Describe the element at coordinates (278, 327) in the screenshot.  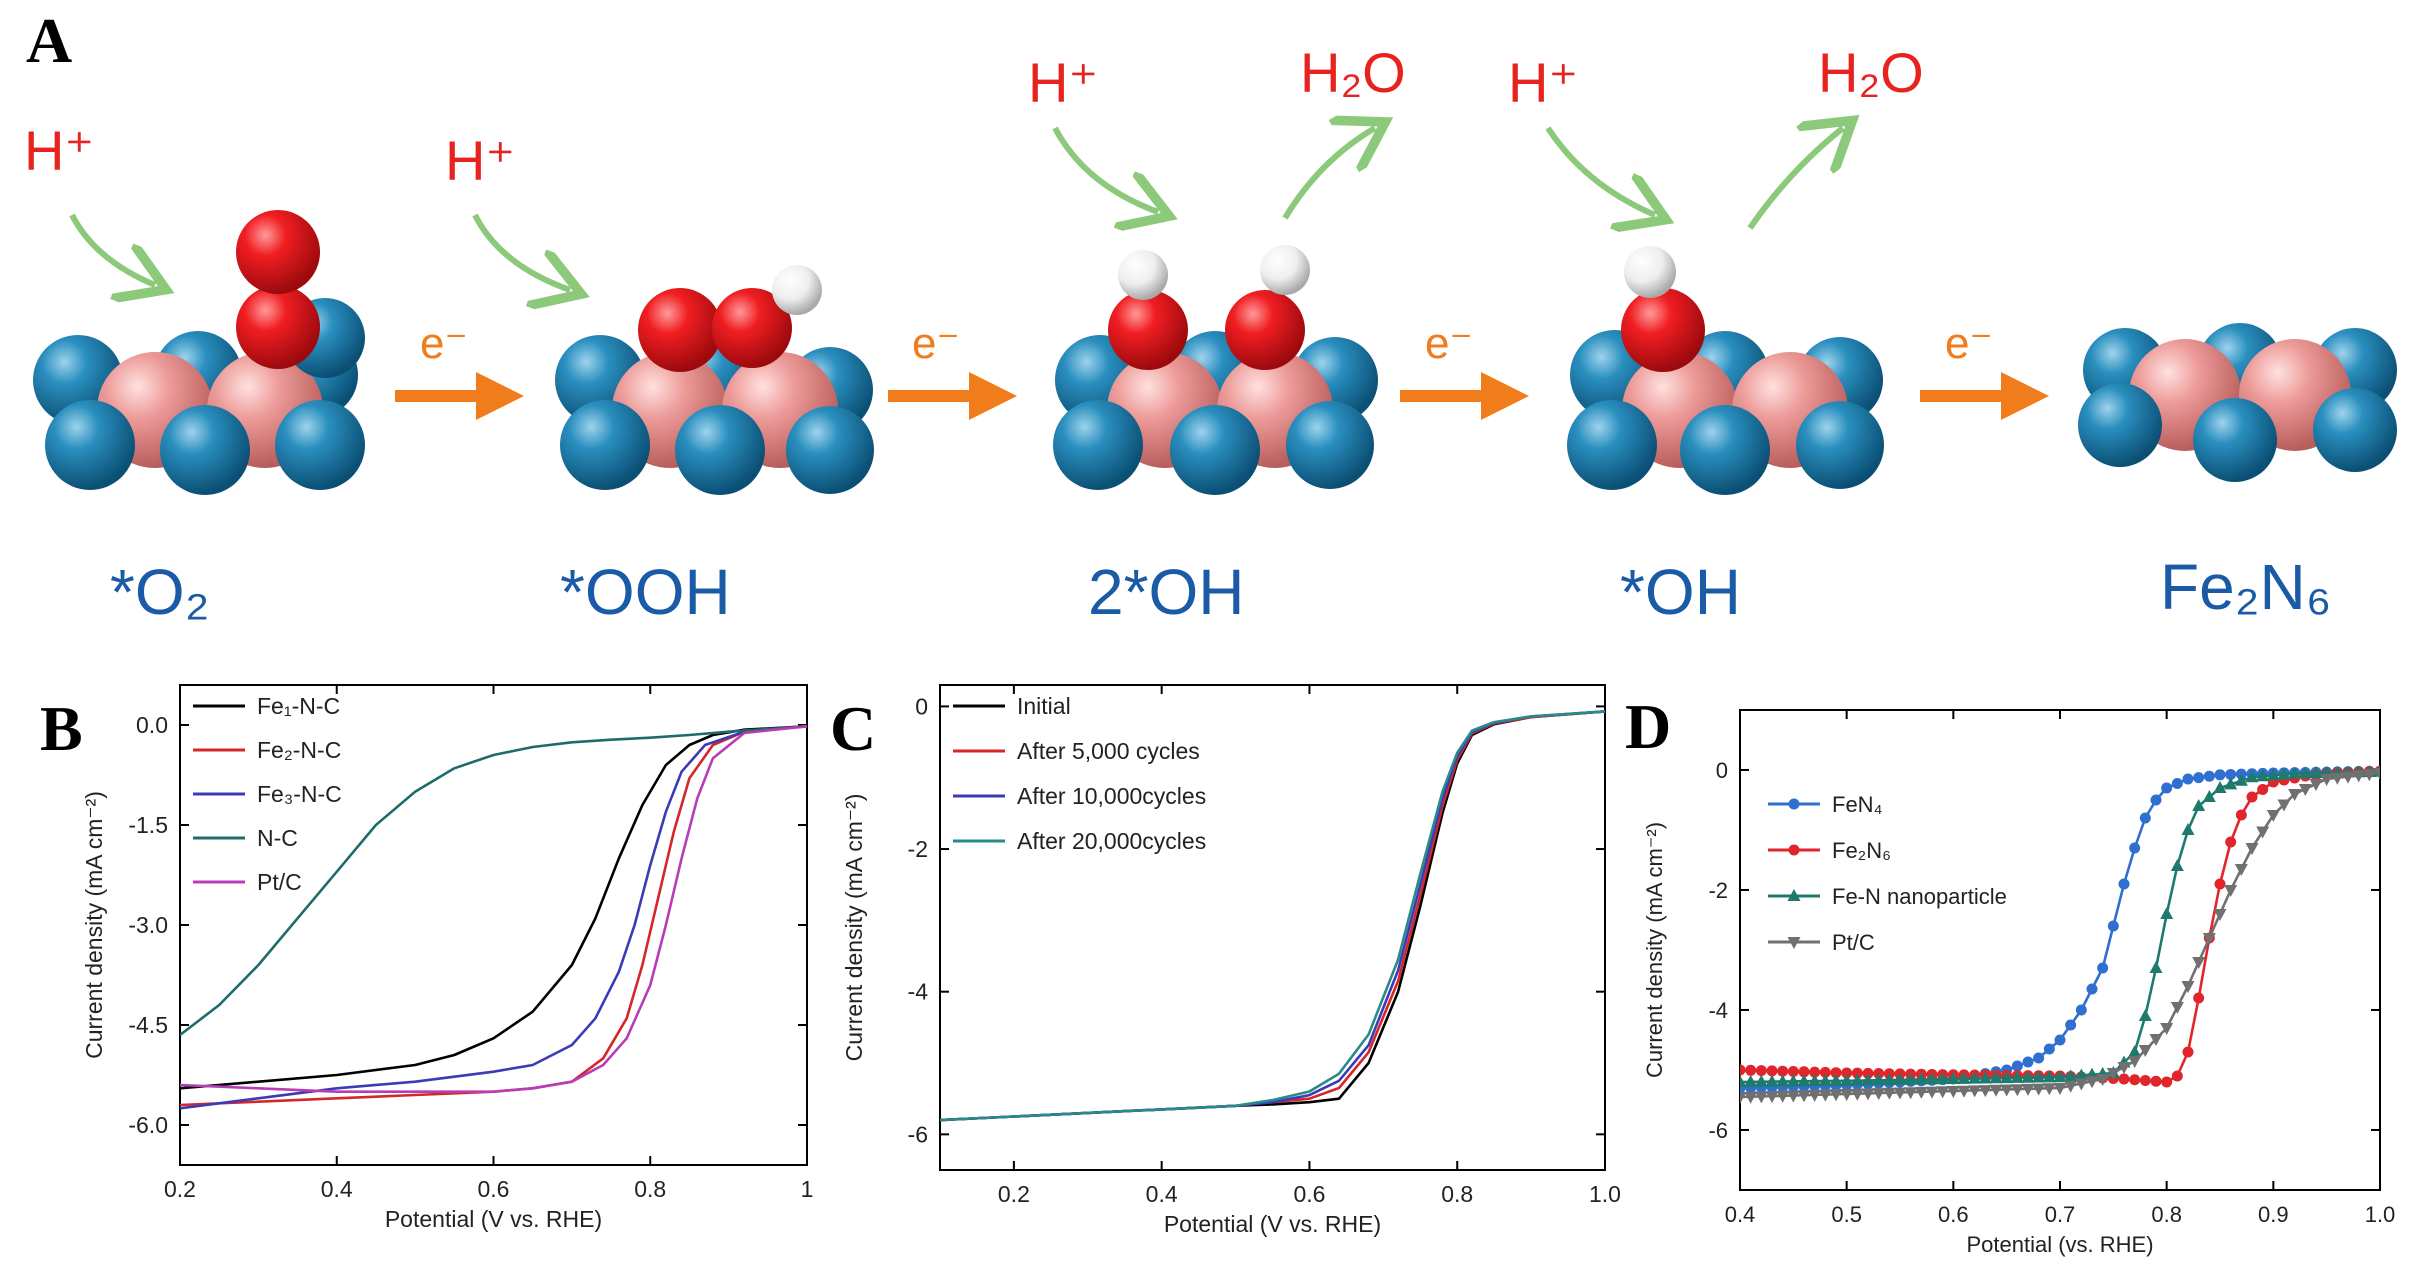
I see `o-atom` at that location.